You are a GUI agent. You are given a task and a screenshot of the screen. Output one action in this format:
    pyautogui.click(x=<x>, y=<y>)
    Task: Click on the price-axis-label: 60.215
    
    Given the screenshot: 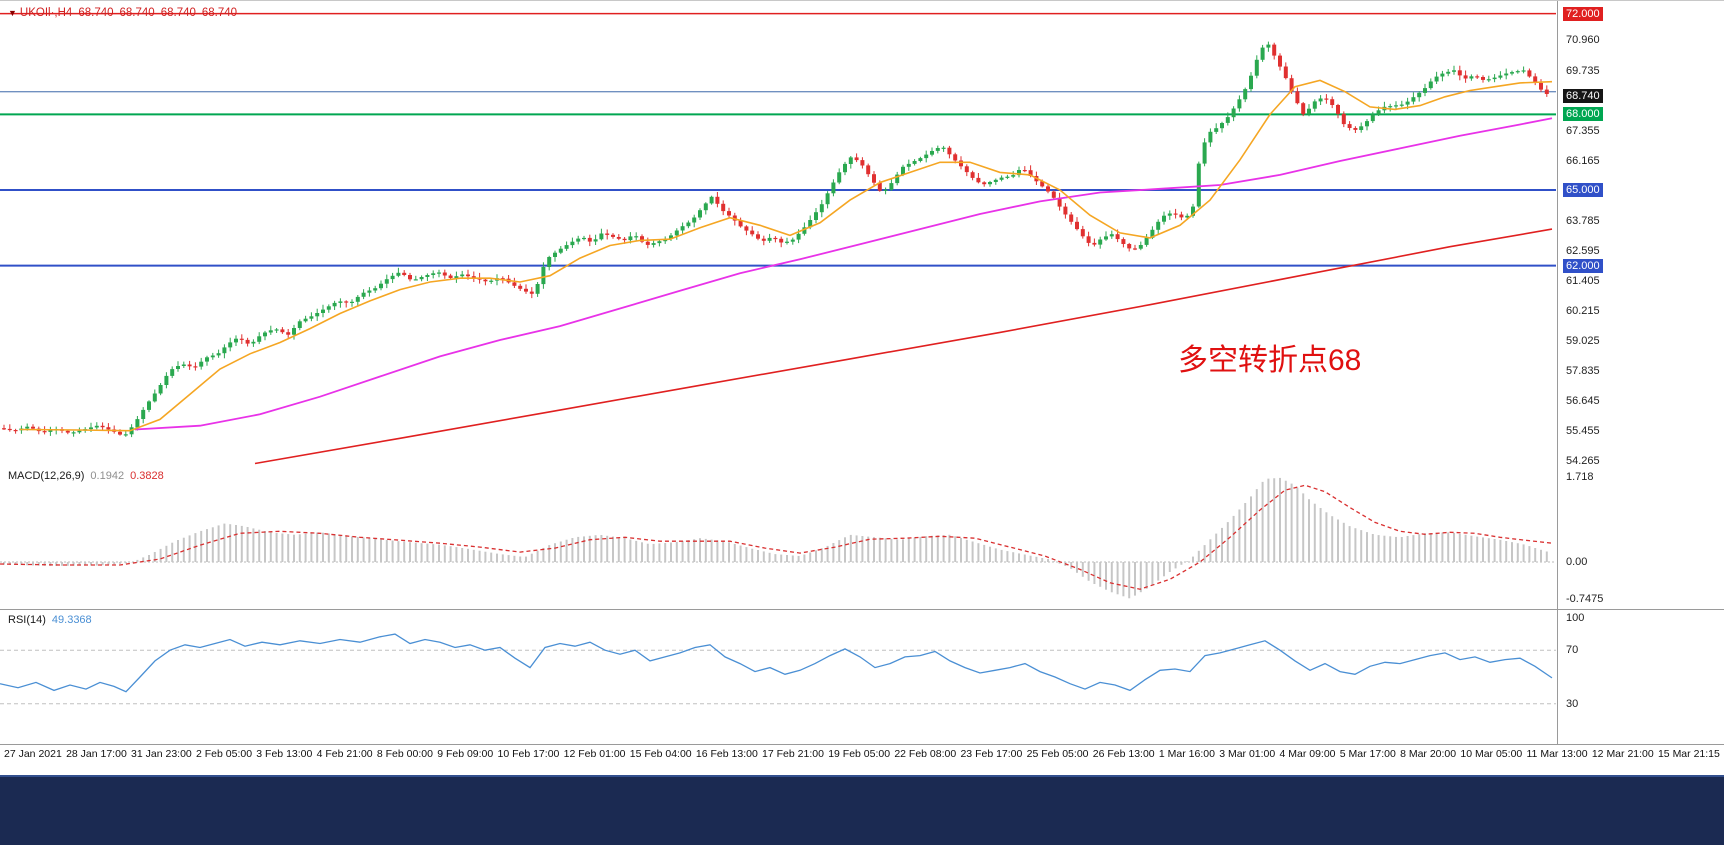 What is the action you would take?
    pyautogui.click(x=1583, y=311)
    